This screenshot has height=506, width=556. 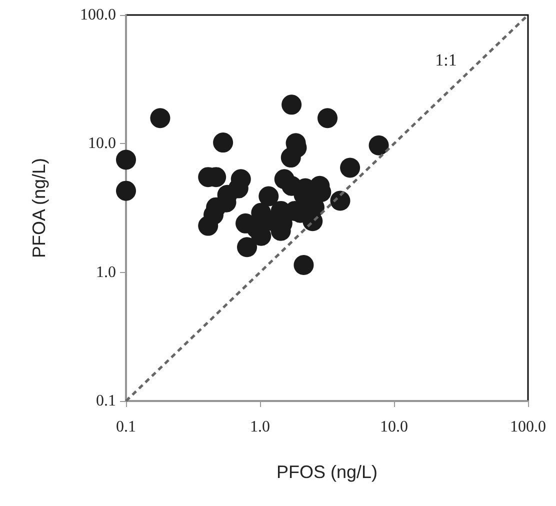 What do you see at coordinates (528, 427) in the screenshot?
I see `x-tick-label: 100.0` at bounding box center [528, 427].